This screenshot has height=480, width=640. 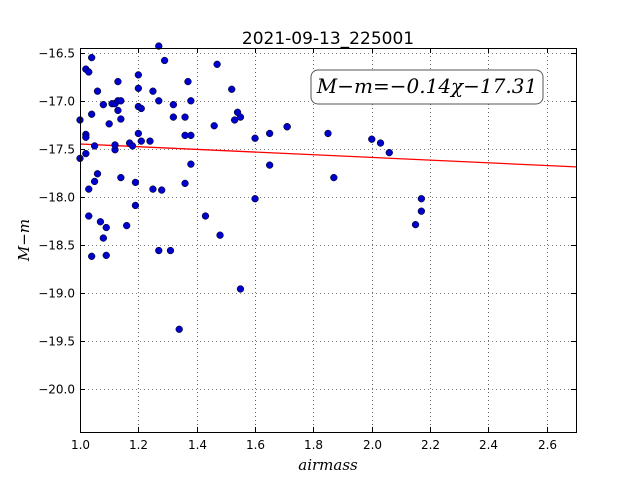 What do you see at coordinates (56, 246) in the screenshot?
I see `y-tick-label: −18.5` at bounding box center [56, 246].